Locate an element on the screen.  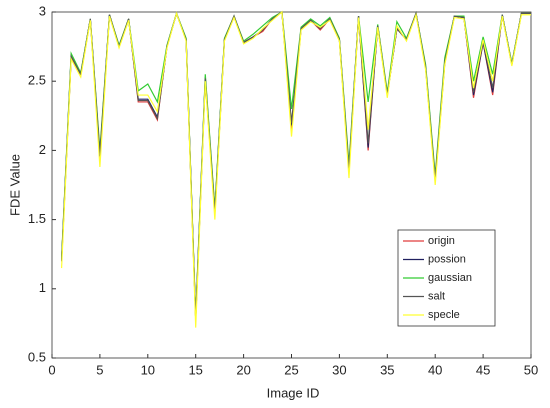
x-tick-label: 30 is located at coordinates (339, 369).